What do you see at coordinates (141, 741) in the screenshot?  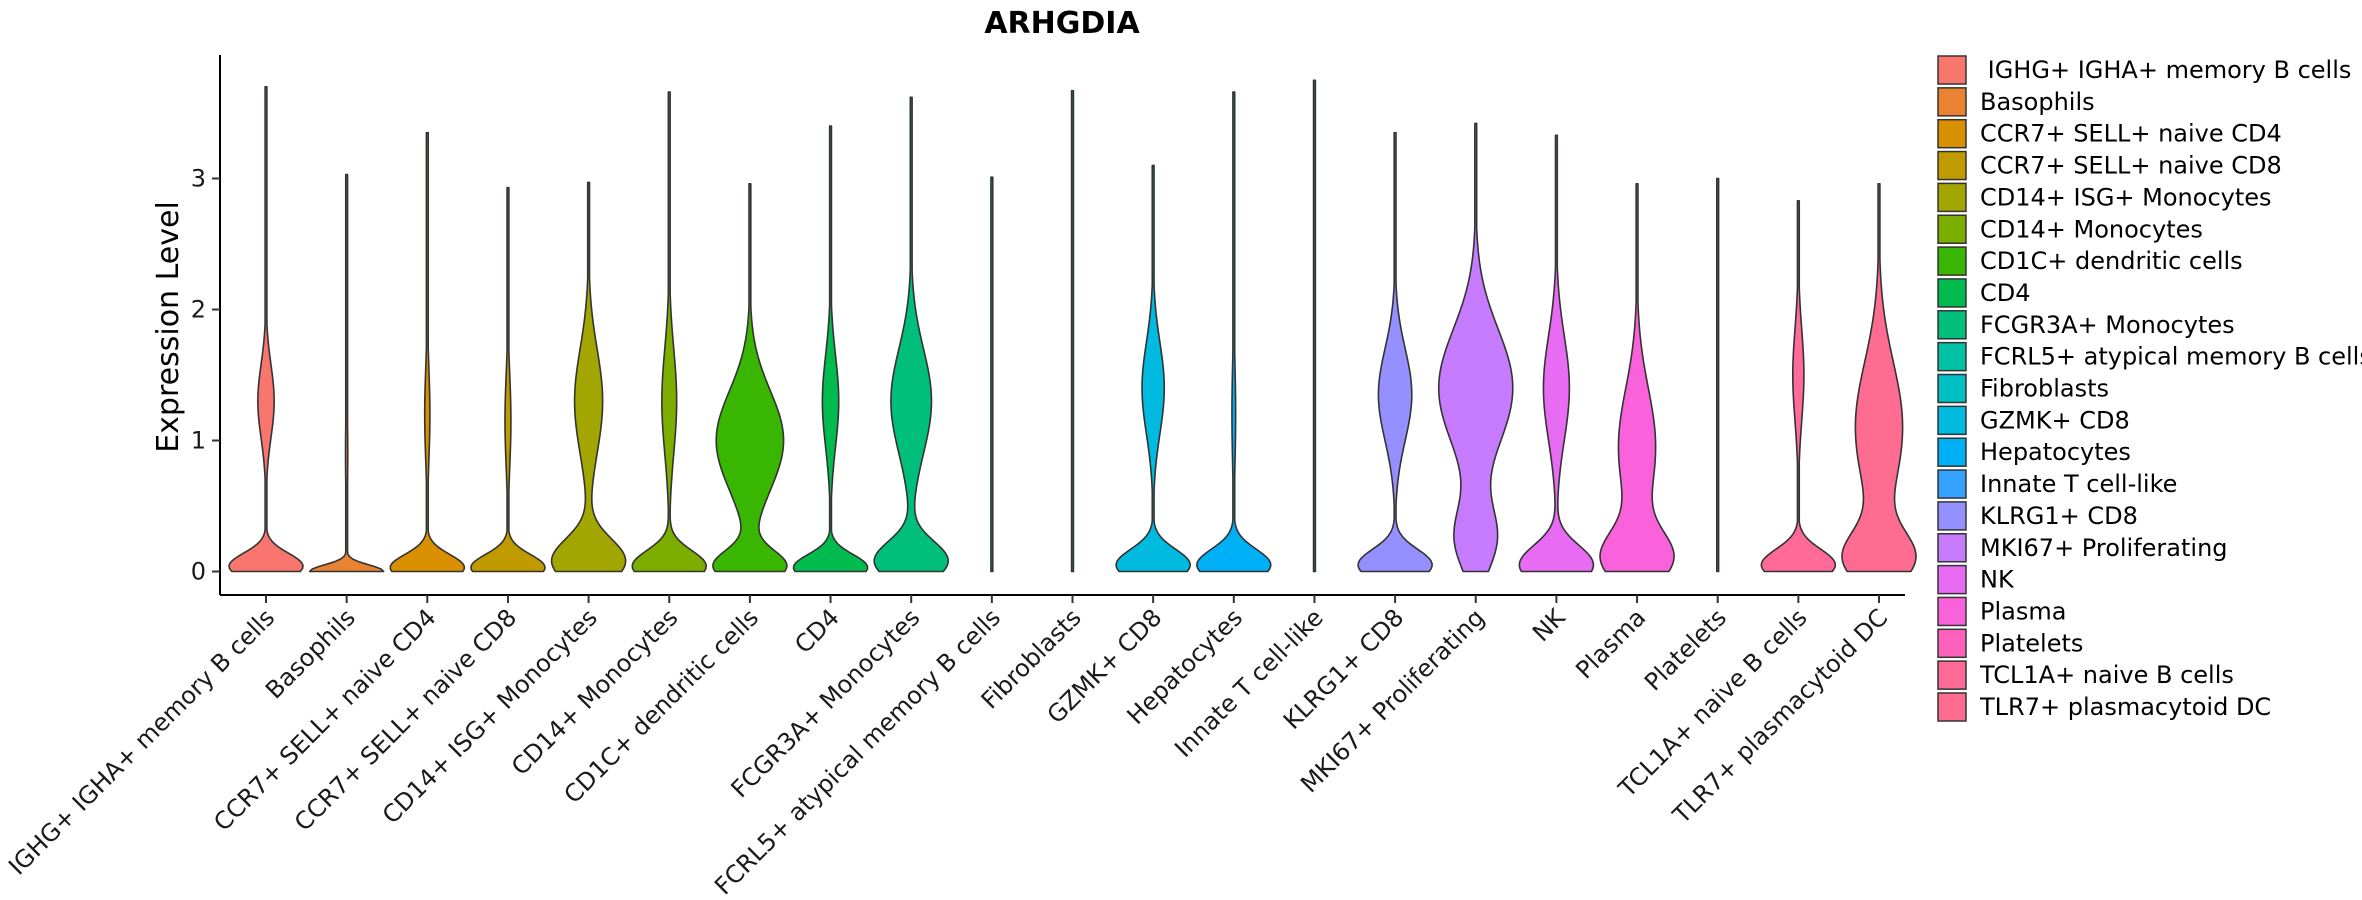 I see `x-tick-label: IGHG+ IGHA+ memory B cells` at bounding box center [141, 741].